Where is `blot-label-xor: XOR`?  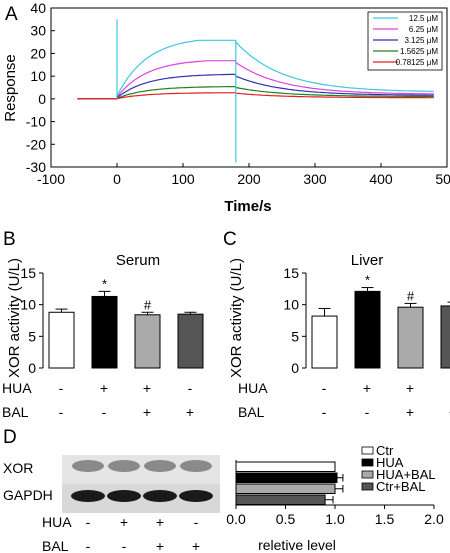
blot-label-xor: XOR is located at coordinates (18, 468).